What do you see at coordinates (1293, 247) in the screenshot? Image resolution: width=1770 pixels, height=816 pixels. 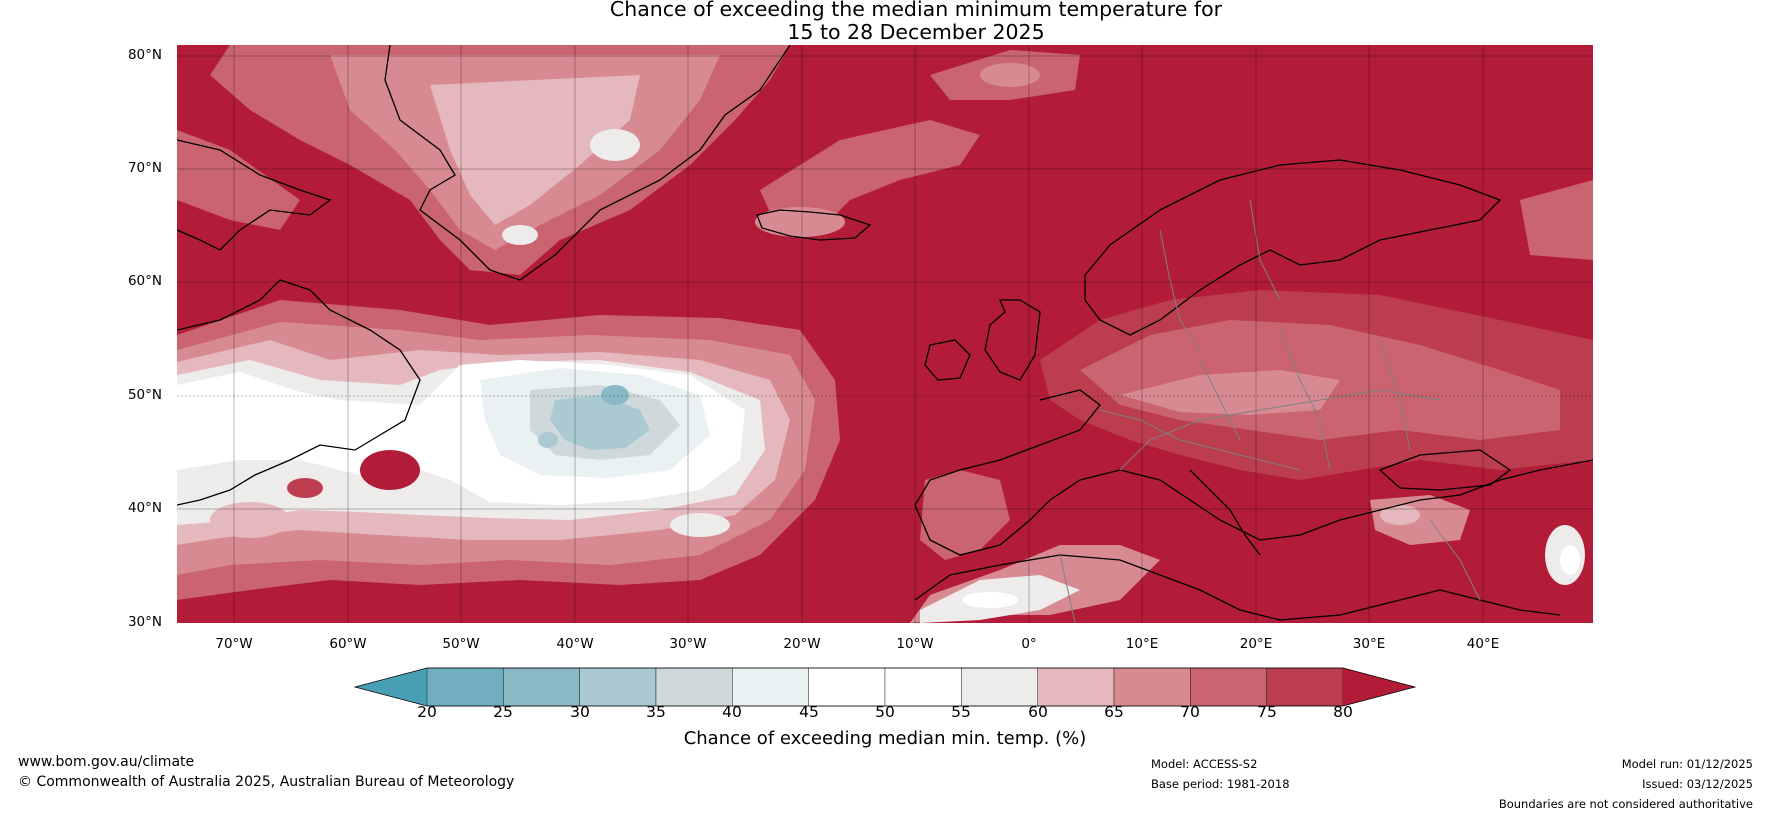 I see `scandinavia-coastline` at bounding box center [1293, 247].